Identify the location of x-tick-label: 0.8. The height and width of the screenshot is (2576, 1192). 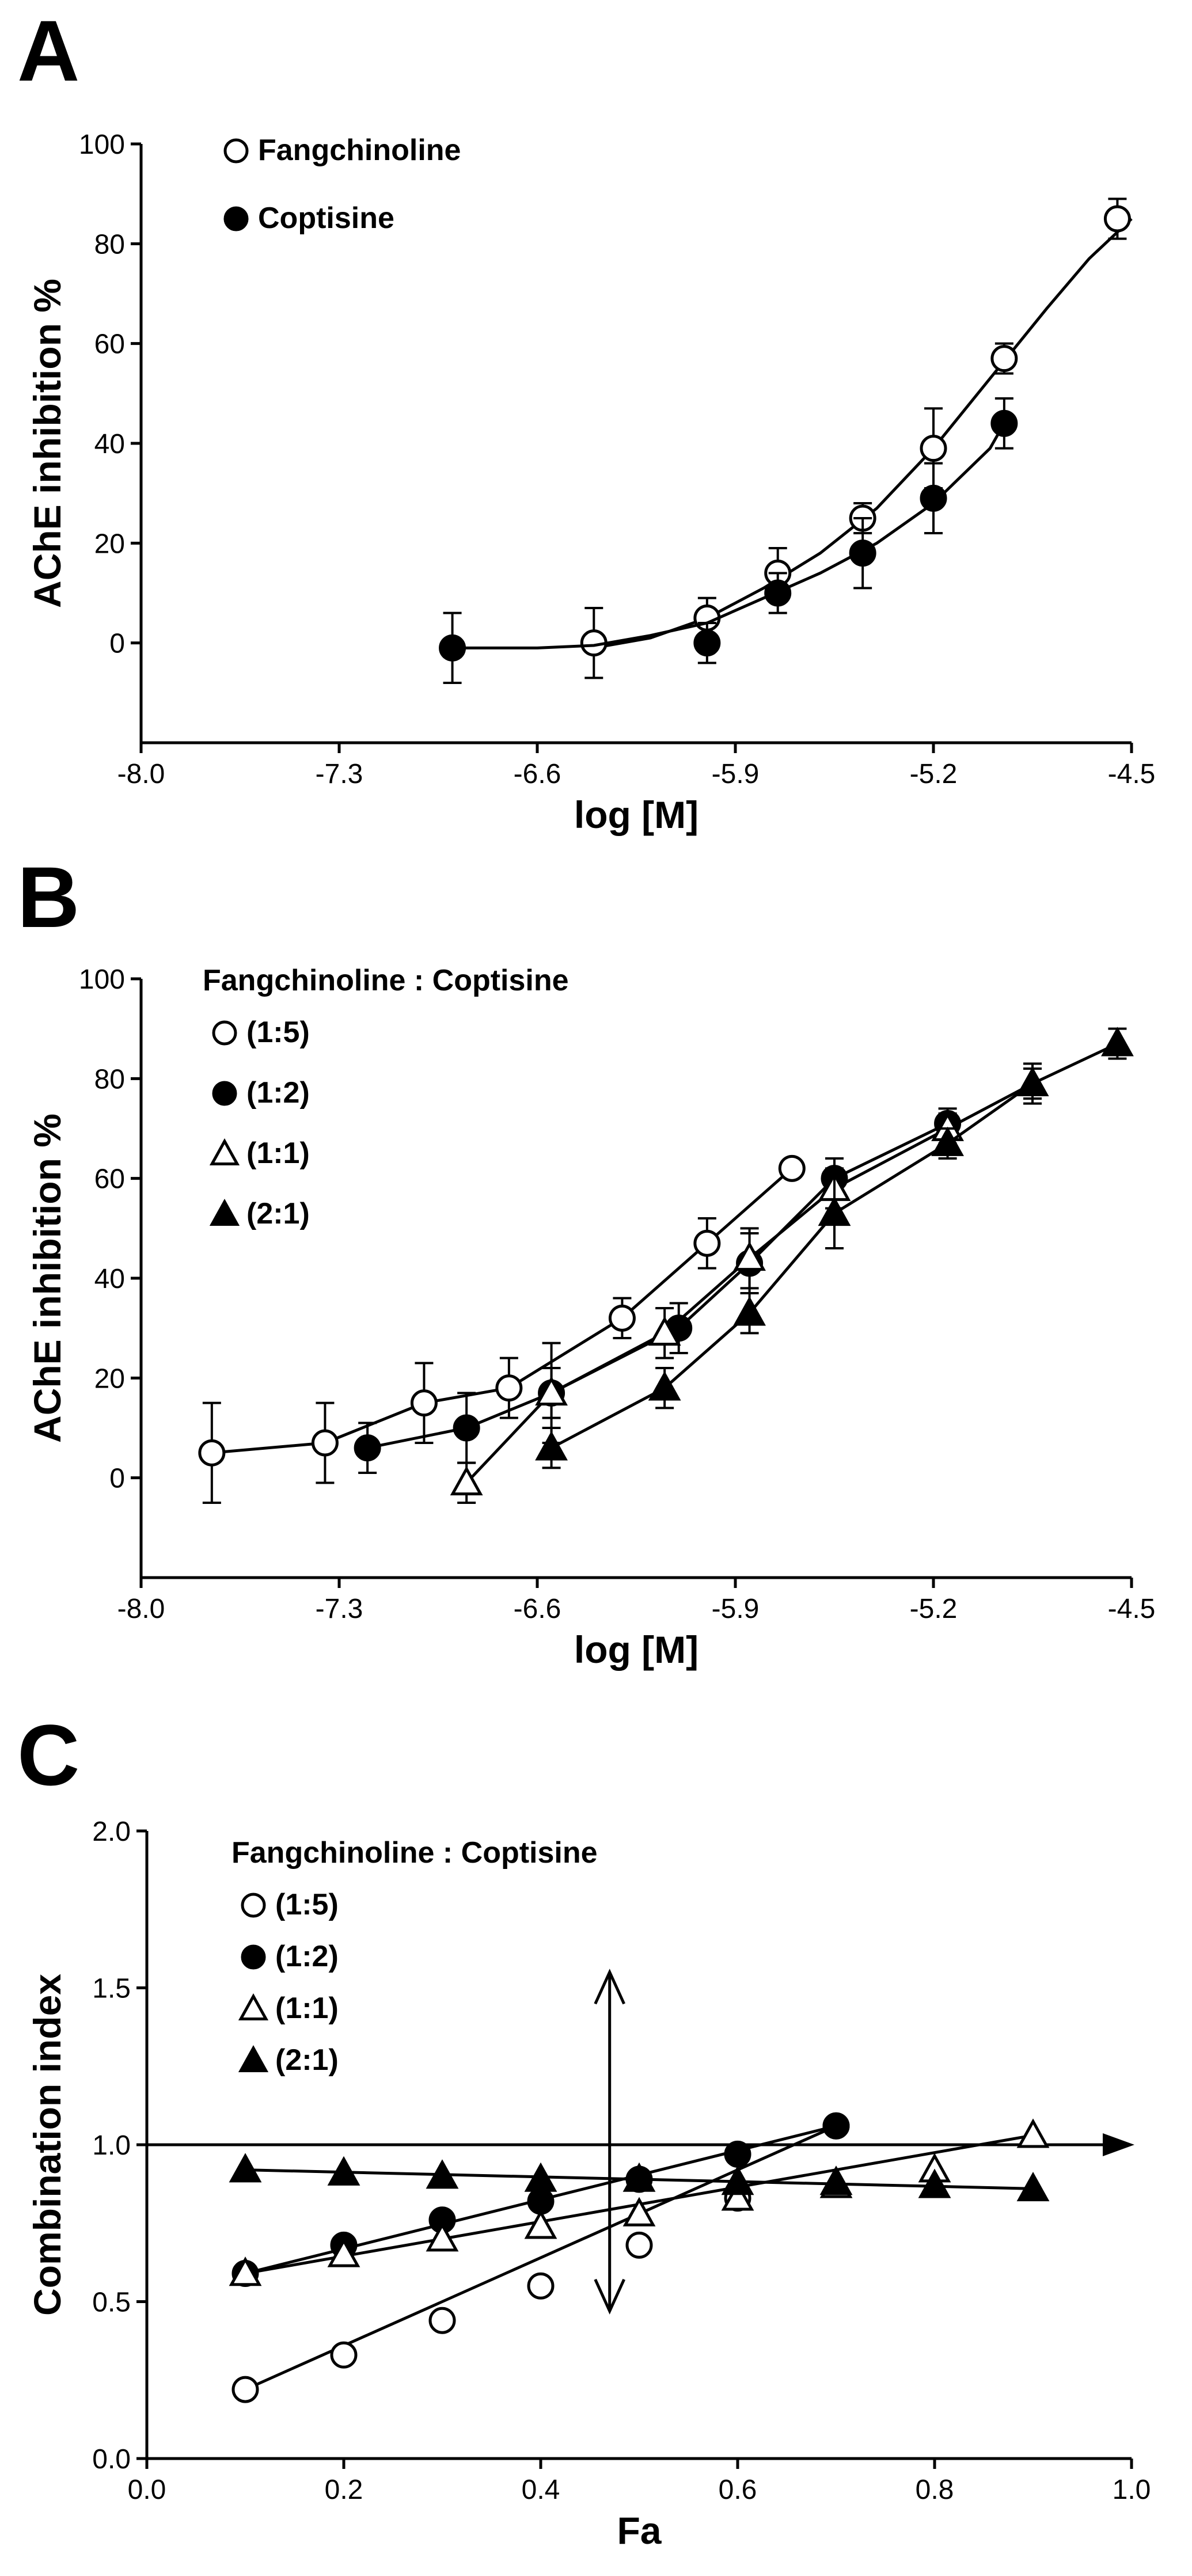
(935, 2490).